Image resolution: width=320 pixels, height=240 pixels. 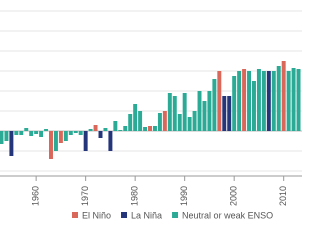 I want to click on x-tick-label: 2000, so click(x=234, y=196).